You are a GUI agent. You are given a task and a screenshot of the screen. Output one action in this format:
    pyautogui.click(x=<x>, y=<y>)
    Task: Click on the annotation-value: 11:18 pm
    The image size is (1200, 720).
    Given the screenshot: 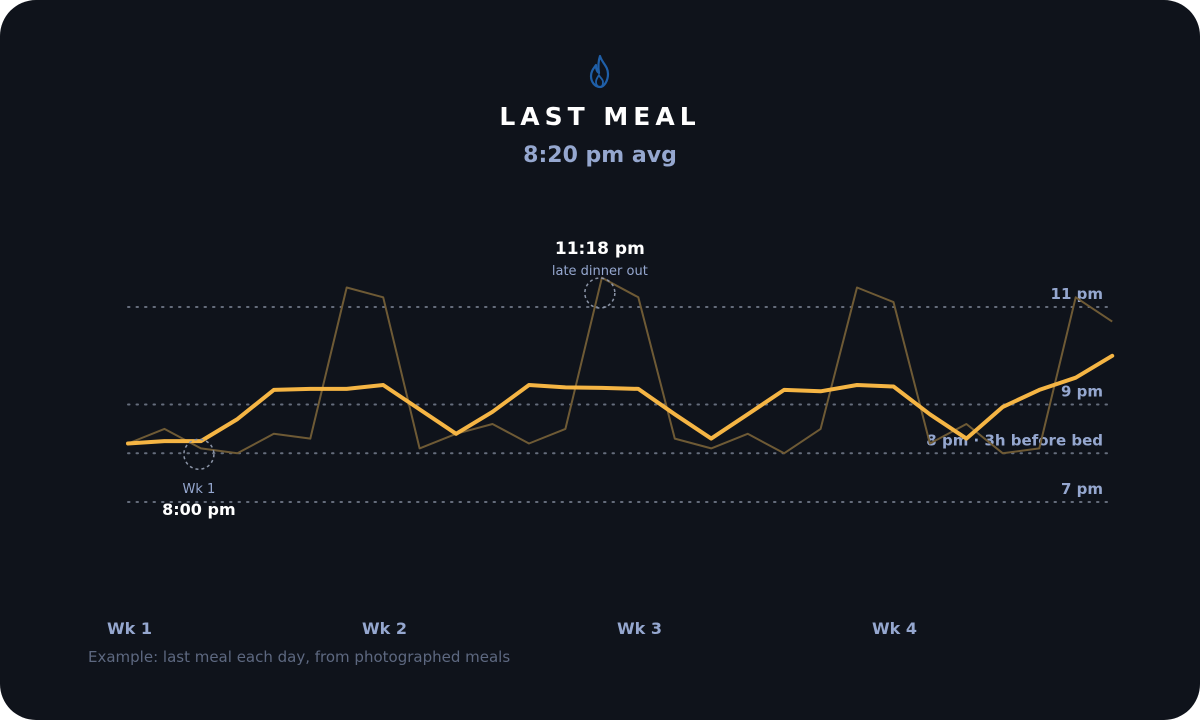 What is the action you would take?
    pyautogui.click(x=600, y=249)
    